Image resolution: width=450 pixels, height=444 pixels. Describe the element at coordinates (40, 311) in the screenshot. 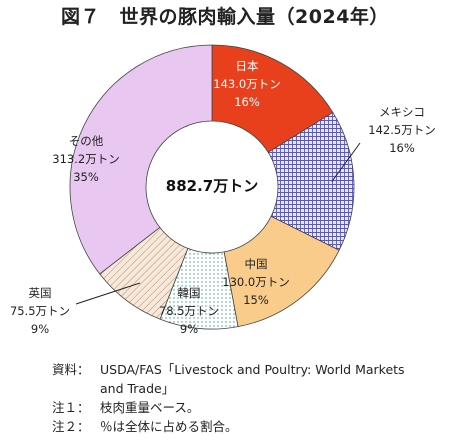

I see `slice-4-value-label: 75.5万トン` at that location.